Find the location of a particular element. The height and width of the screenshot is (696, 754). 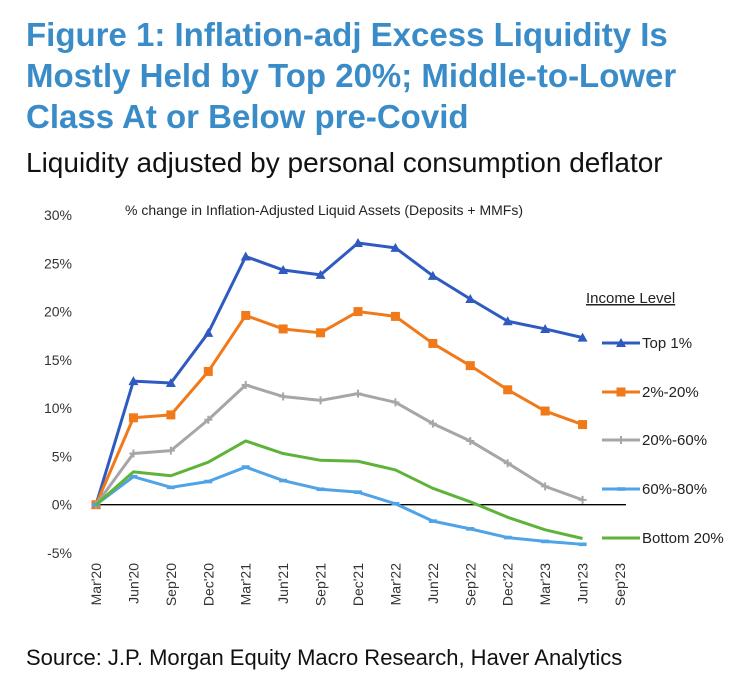

legend-label: 60%-80% is located at coordinates (674, 489).